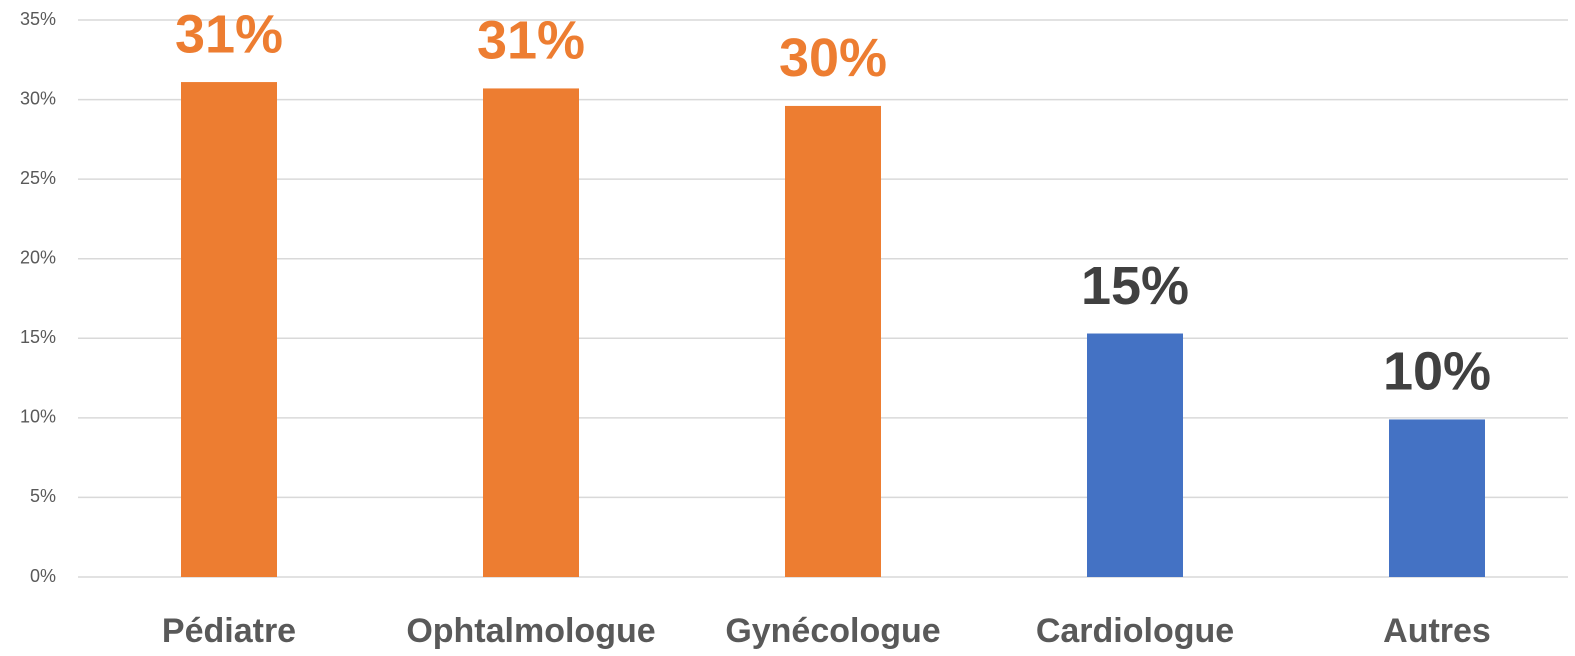 This screenshot has height=656, width=1575. Describe the element at coordinates (38, 337) in the screenshot. I see `y-tick-label: 15%` at that location.